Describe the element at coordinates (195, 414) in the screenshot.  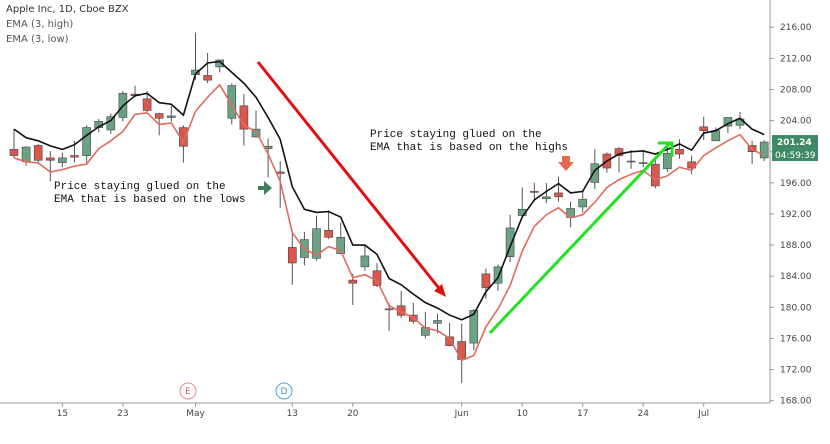
I see `x-tick-label: May` at that location.